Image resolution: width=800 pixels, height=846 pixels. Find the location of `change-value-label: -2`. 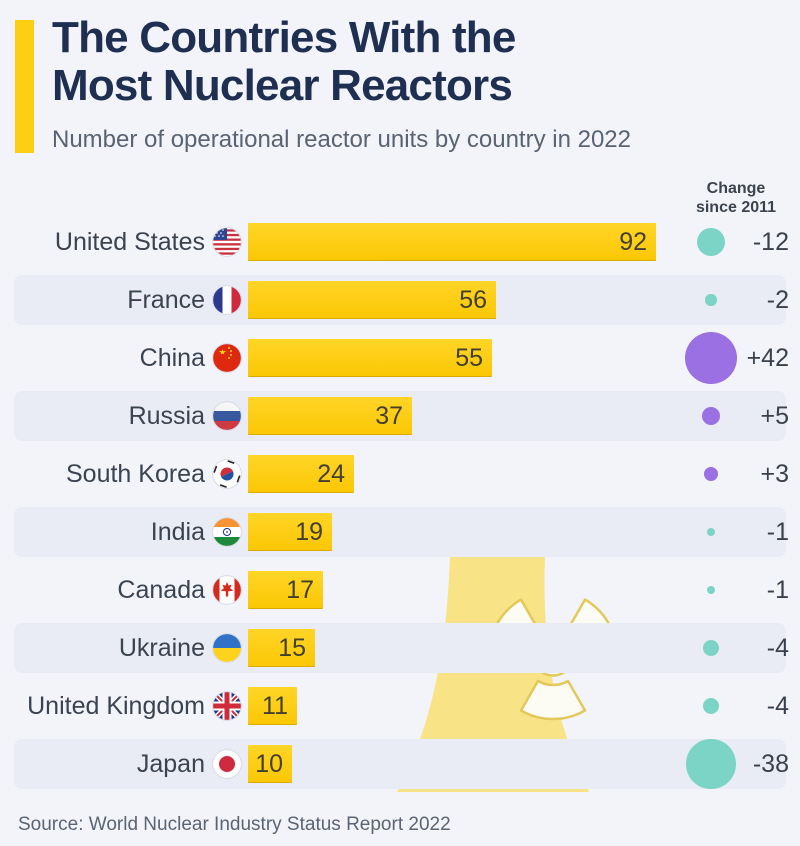

change-value-label: -2 is located at coordinates (777, 300).